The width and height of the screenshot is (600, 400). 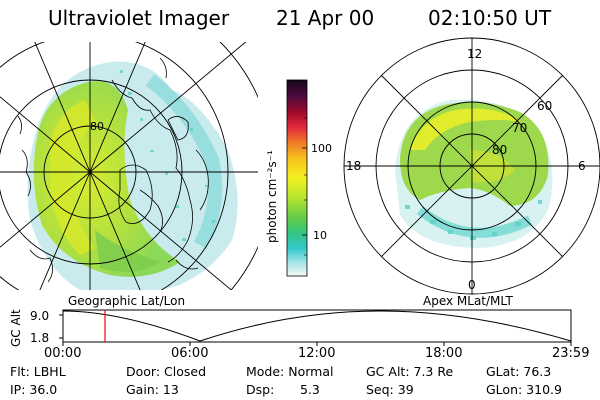 What do you see at coordinates (444, 353) in the screenshot?
I see `time-tick-1800: 18:00` at bounding box center [444, 353].